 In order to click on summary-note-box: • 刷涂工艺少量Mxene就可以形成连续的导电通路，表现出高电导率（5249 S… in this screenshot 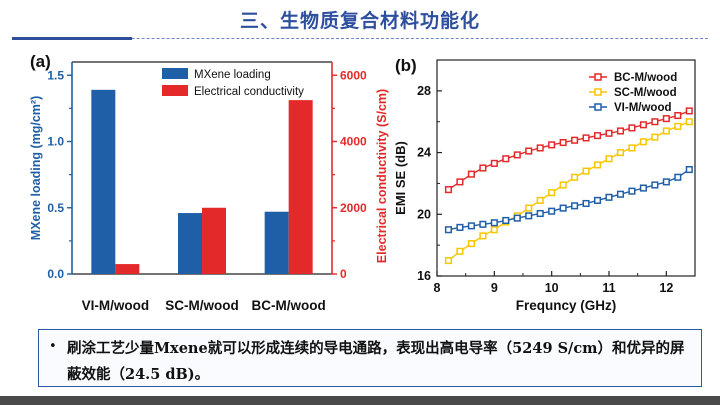, I will do `click(370, 358)`.